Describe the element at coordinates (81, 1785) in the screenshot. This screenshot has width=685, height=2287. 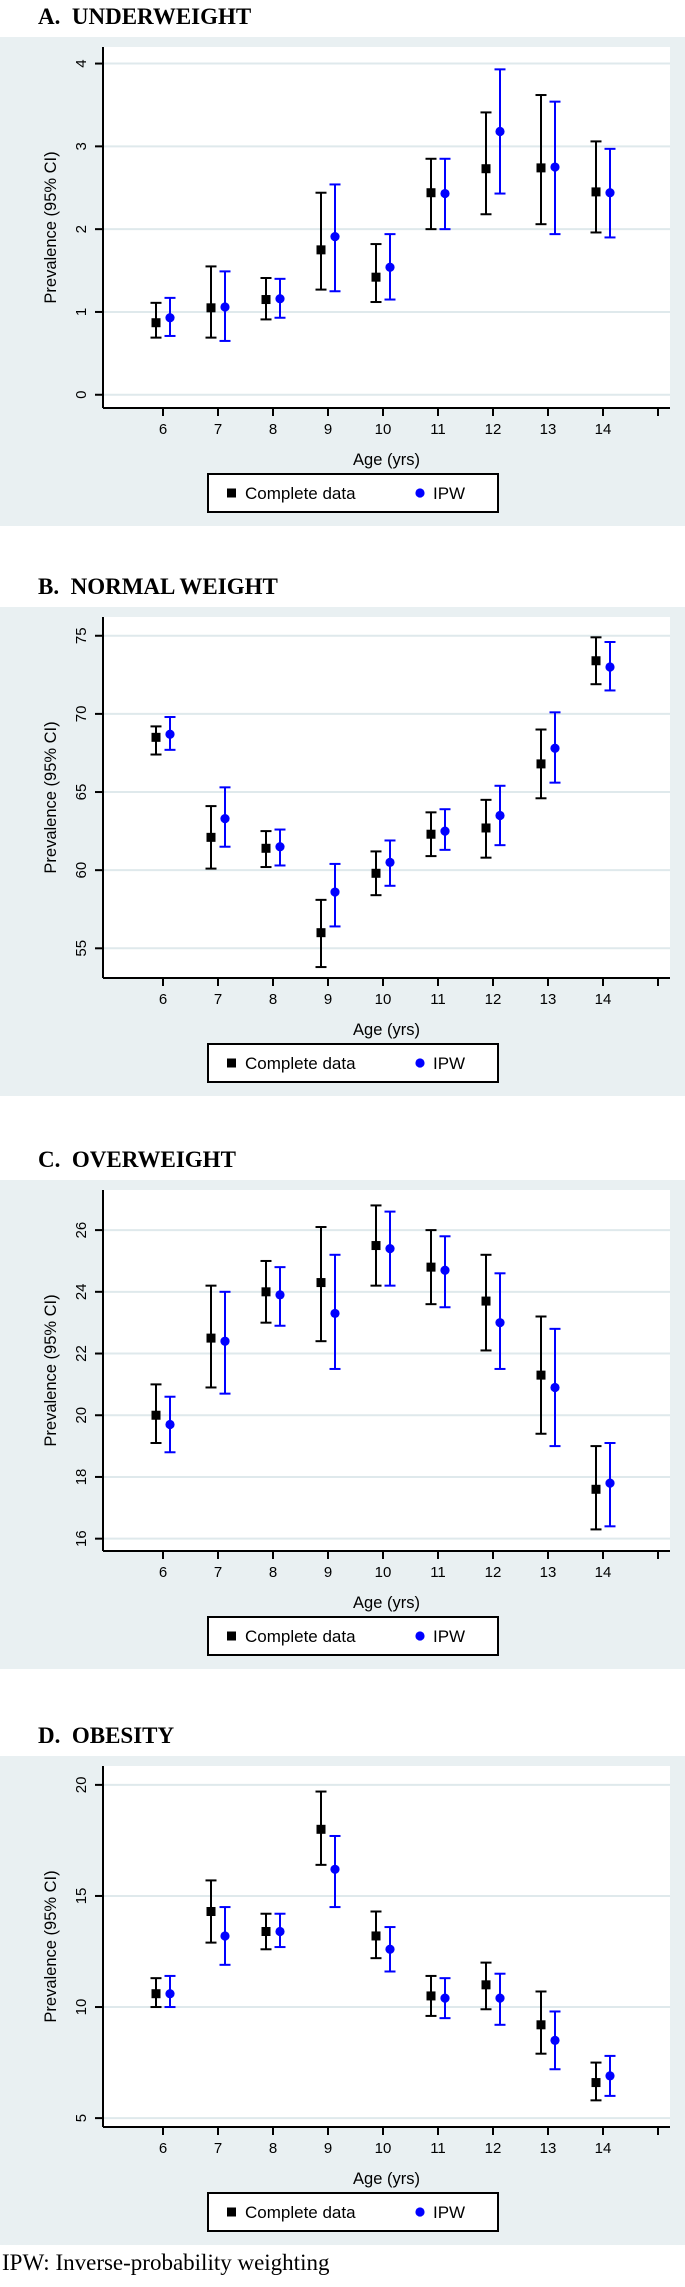
I see `svg-text: 20` at that location.